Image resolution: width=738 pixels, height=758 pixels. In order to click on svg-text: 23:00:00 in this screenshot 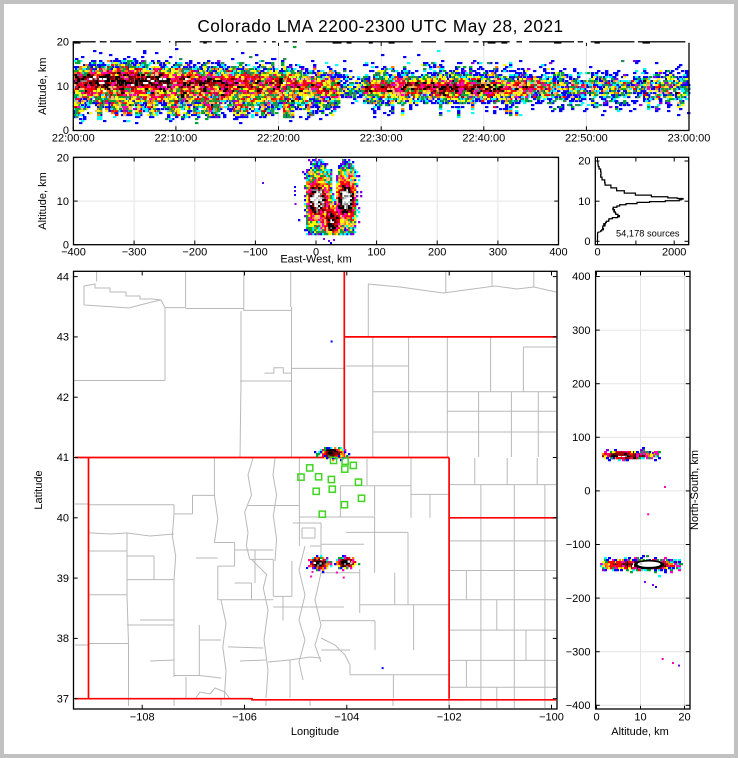, I will do `click(689, 138)`.